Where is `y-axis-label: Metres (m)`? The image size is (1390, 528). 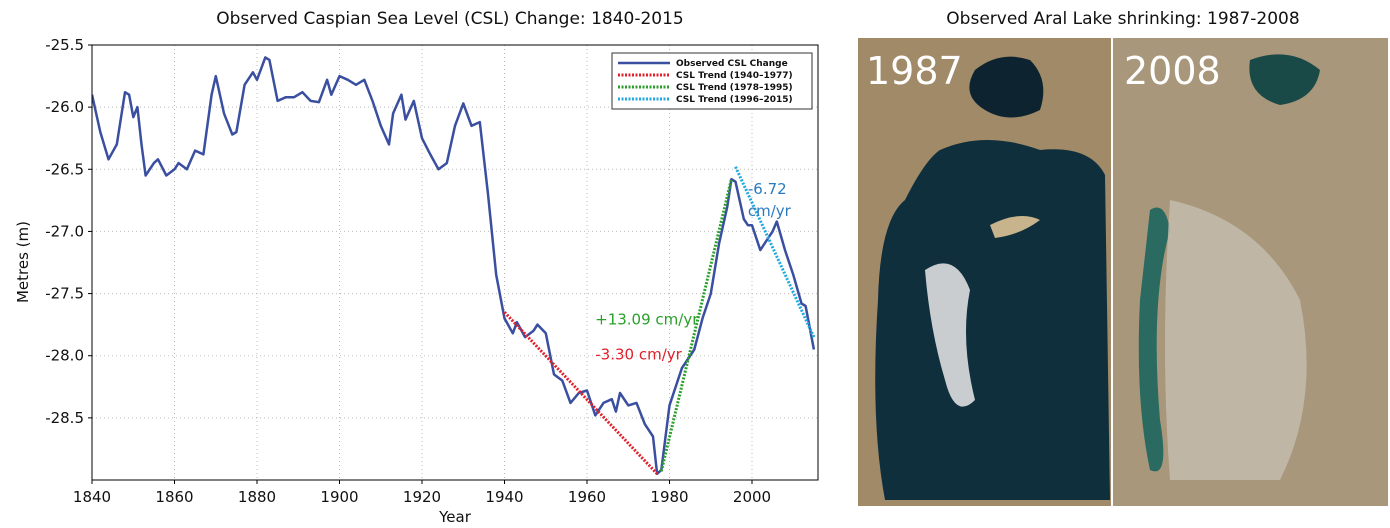
y-axis-label: Metres (m) is located at coordinates (23, 262).